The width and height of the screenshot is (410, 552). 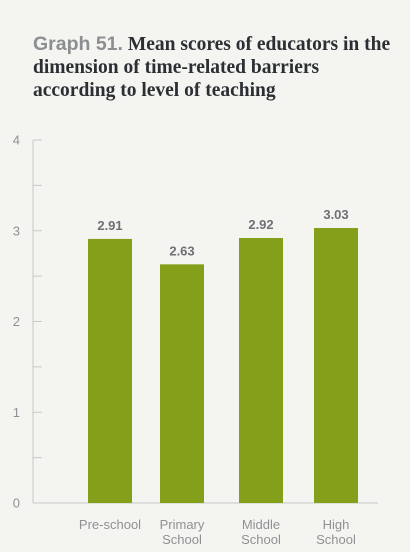 What do you see at coordinates (109, 225) in the screenshot?
I see `bar-value-label: 2.91` at bounding box center [109, 225].